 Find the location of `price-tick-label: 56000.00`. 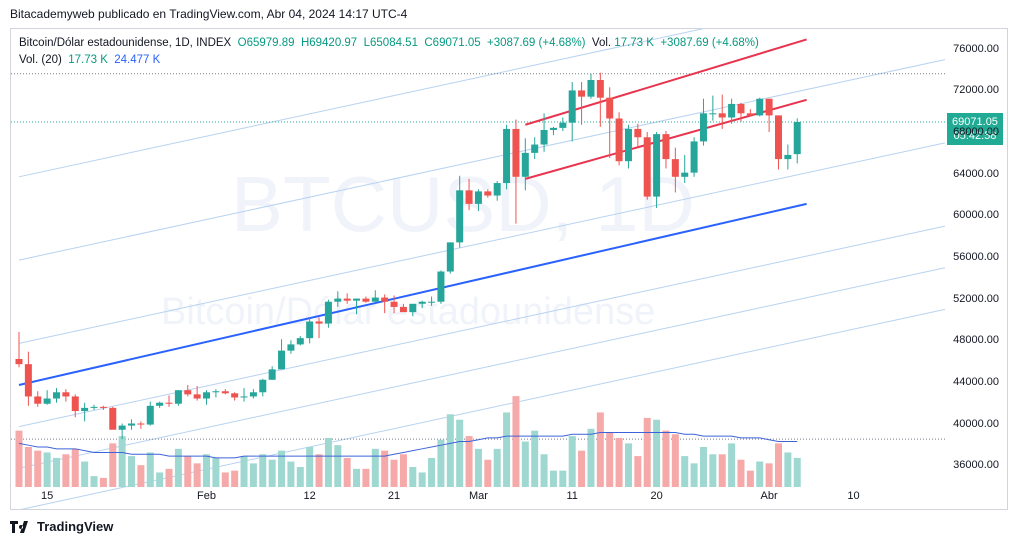

price-tick-label: 56000.00 is located at coordinates (976, 257).